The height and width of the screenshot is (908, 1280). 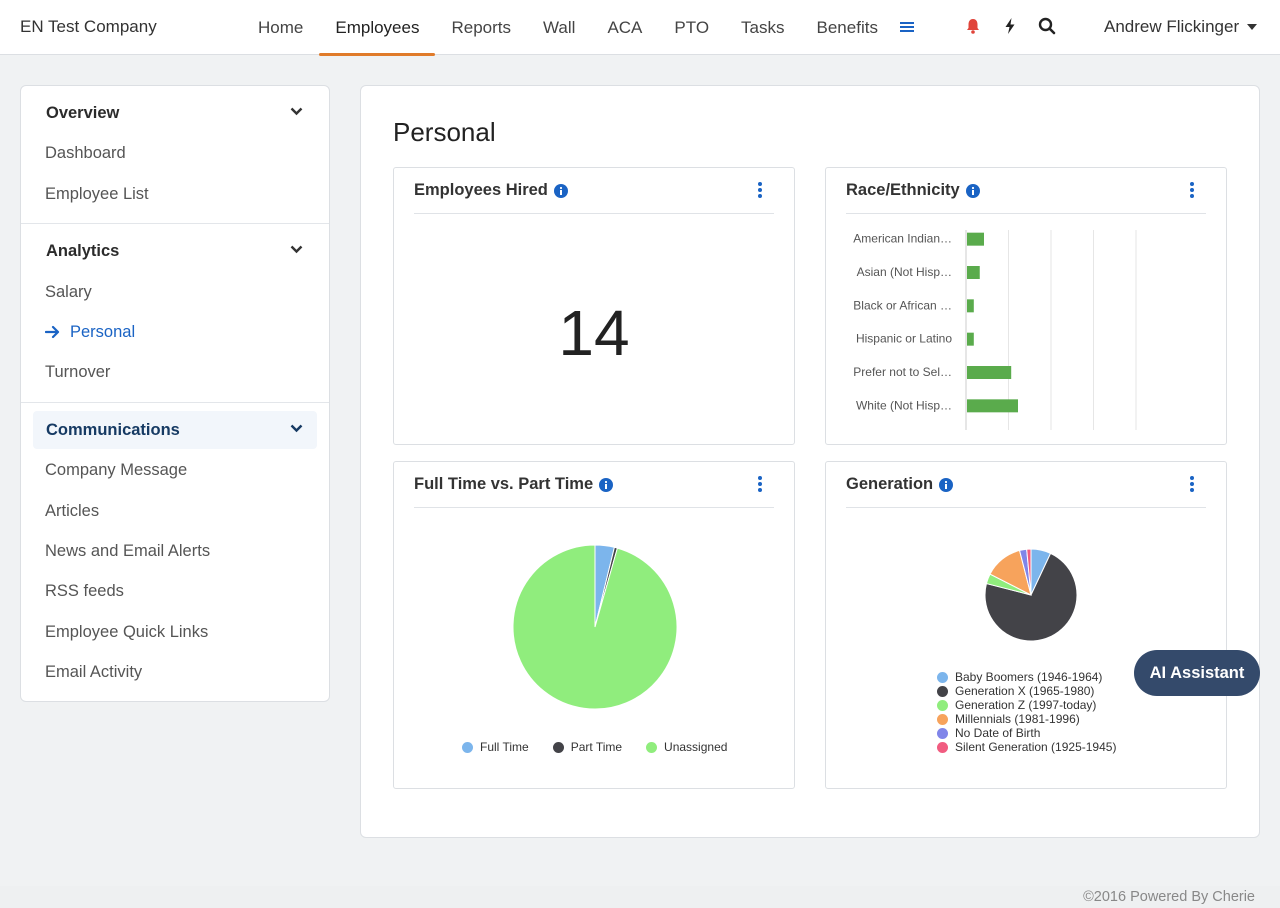 I want to click on card-title: Generation, so click(x=900, y=484).